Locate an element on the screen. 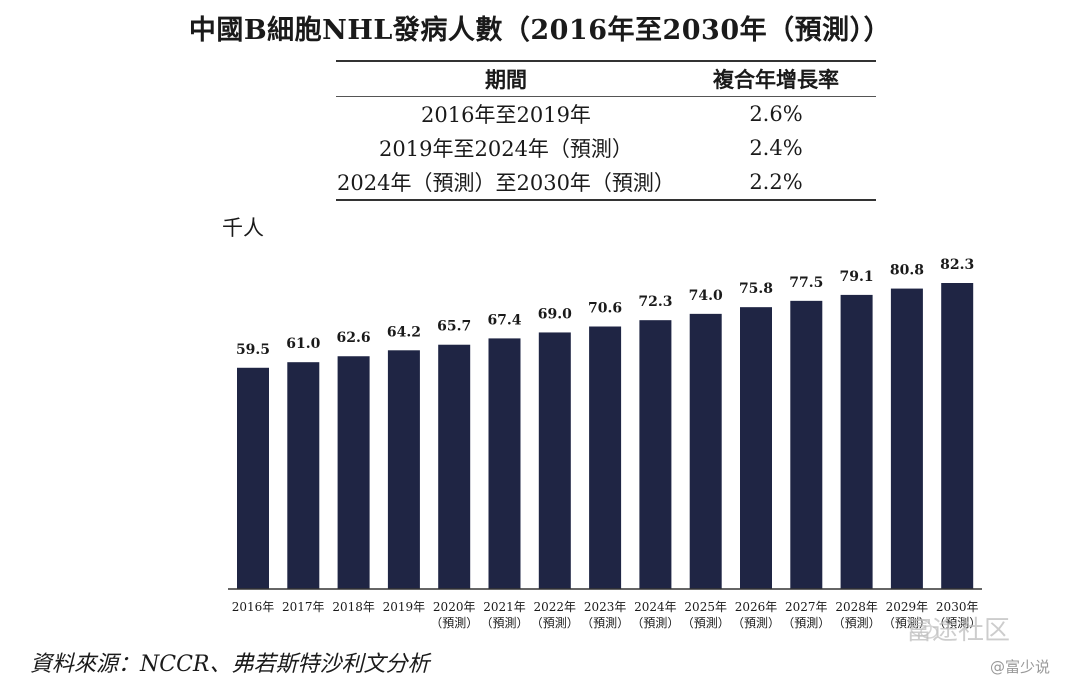 This screenshot has height=690, width=1080. watermark-sub: @富少说 is located at coordinates (1020, 667).